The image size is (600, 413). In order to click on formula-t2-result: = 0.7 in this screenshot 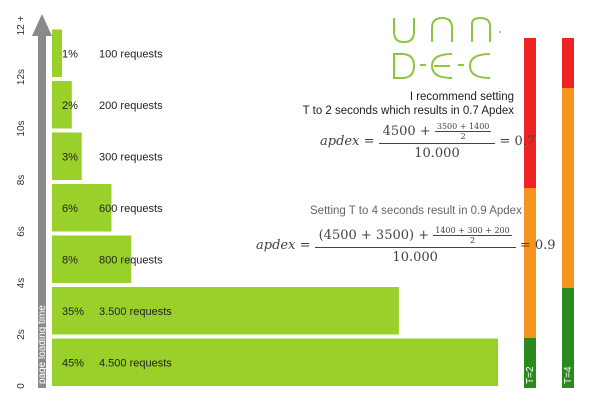, I will do `click(517, 141)`.